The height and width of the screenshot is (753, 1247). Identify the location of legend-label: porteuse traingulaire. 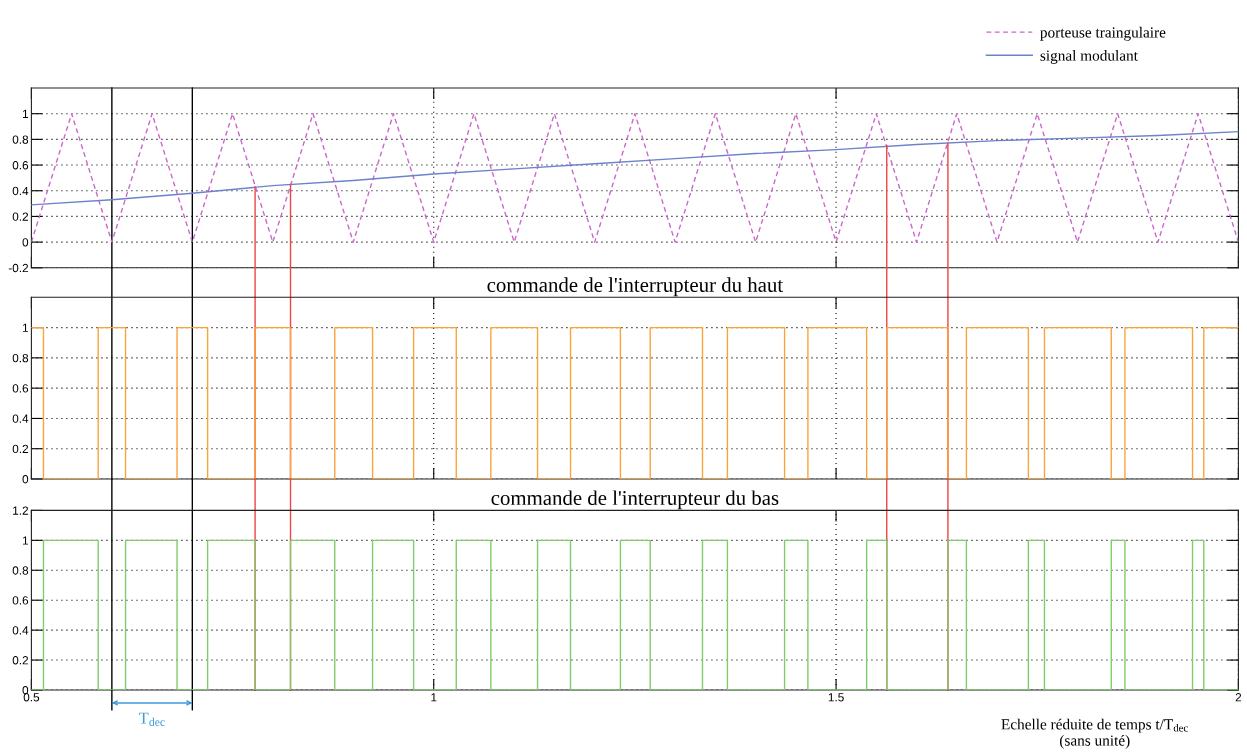
(1103, 33).